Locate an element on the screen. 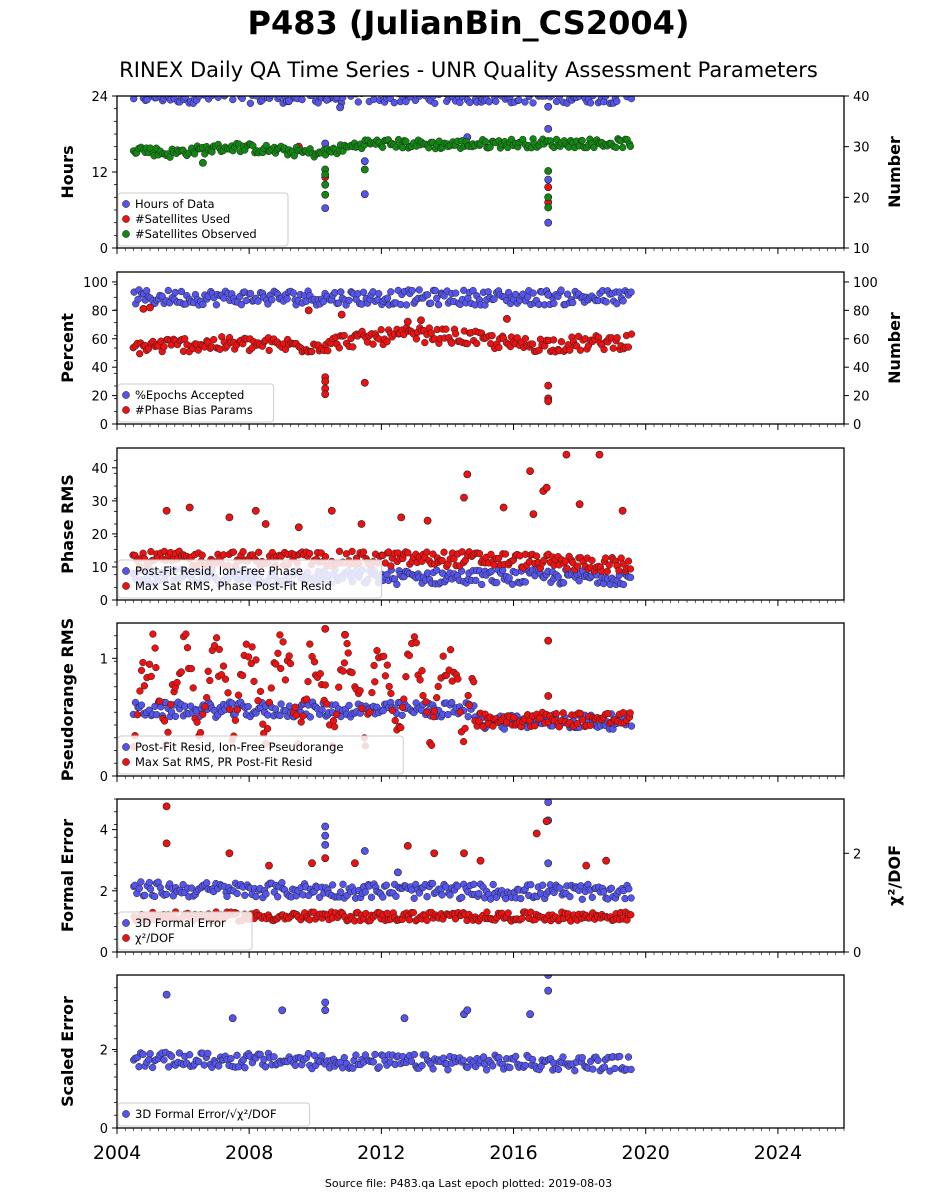  legend-marker is located at coordinates (126, 219).